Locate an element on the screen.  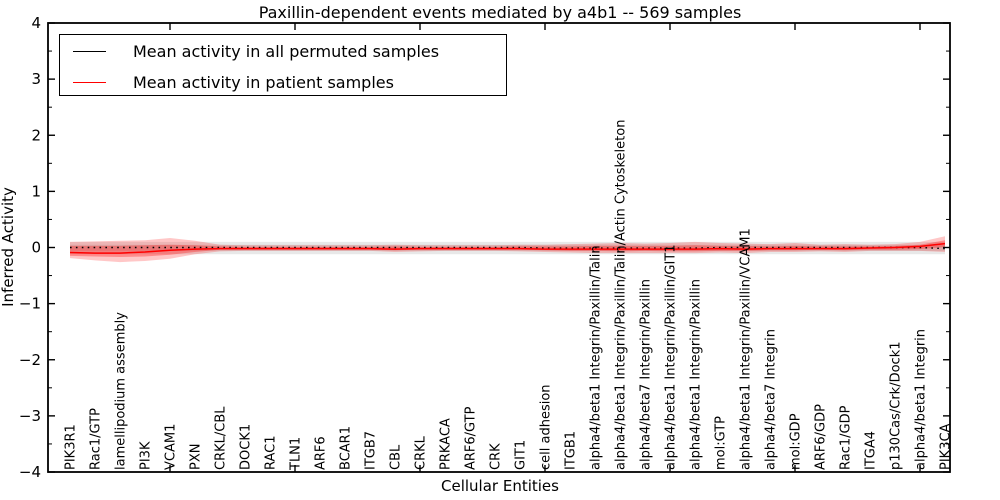
legend-line-sample-black is located at coordinates (89, 51).